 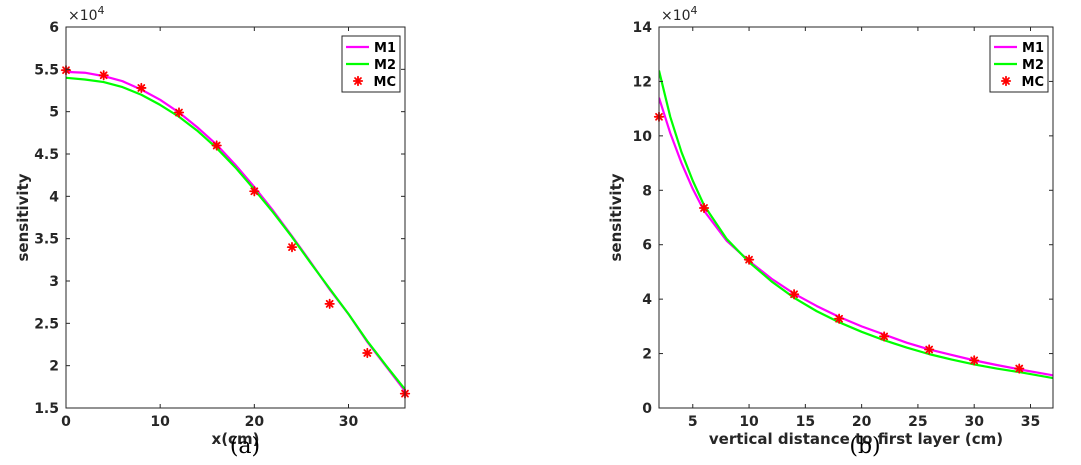 I want to click on y-tick-label: 3.5, so click(x=46, y=240).